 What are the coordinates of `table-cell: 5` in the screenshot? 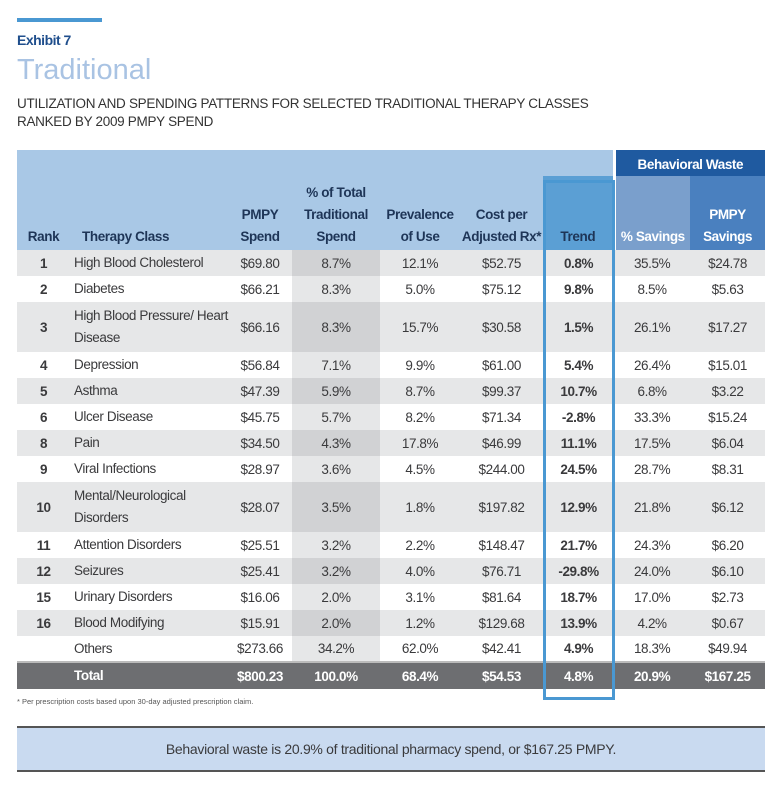 It's located at (43, 391).